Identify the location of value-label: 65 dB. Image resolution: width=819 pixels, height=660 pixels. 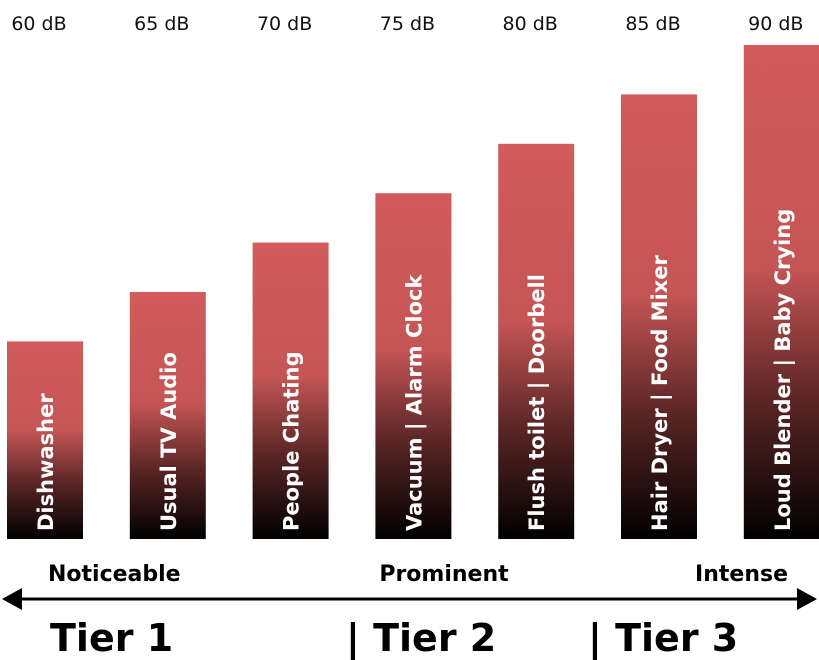
(161, 24).